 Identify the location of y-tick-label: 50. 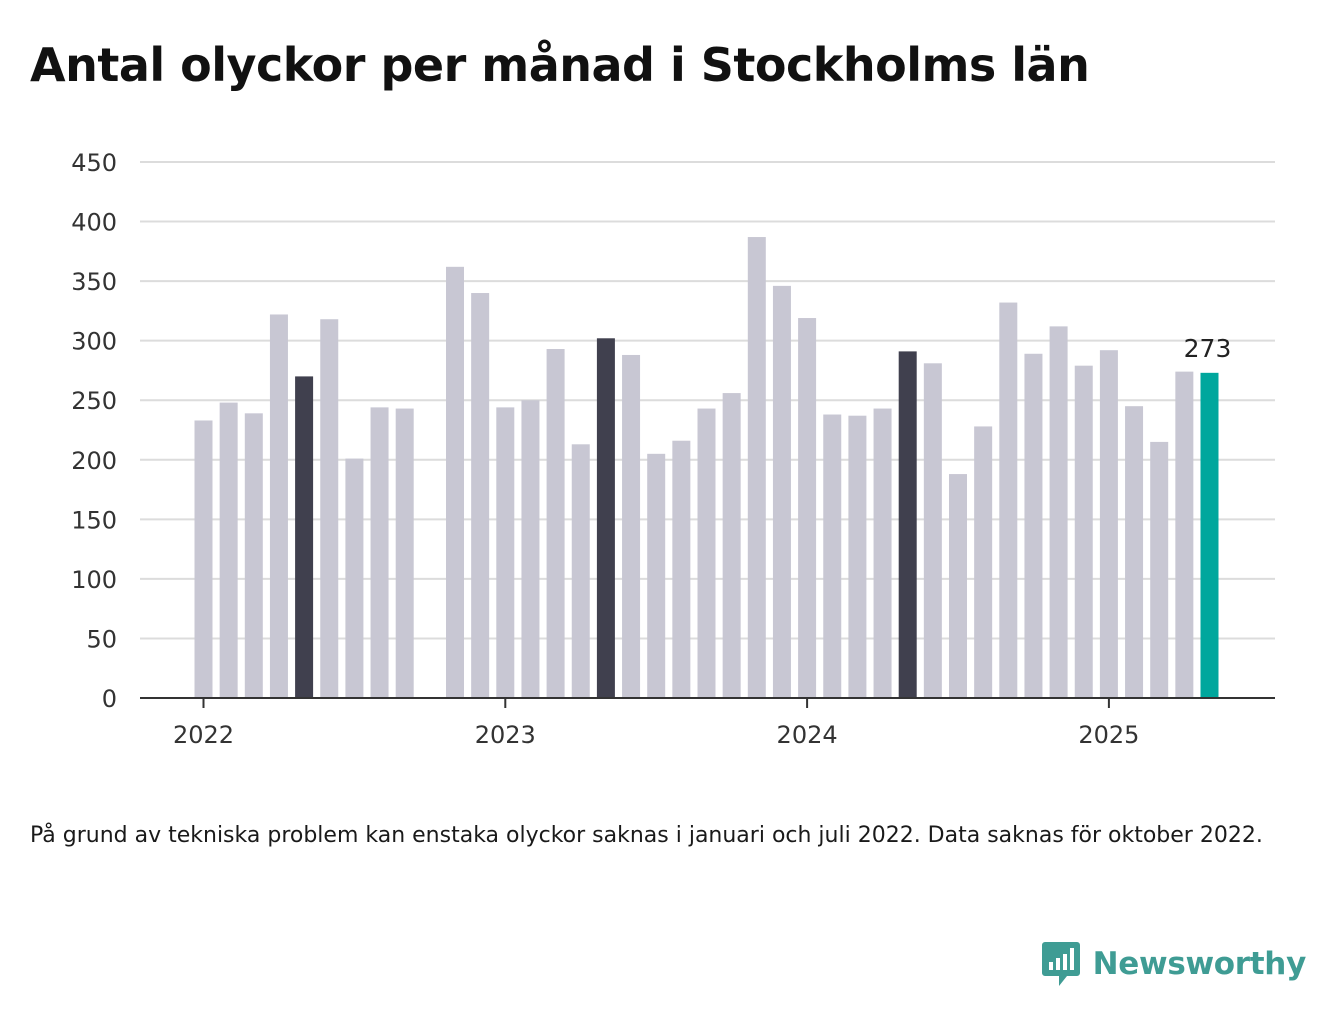
(101, 639).